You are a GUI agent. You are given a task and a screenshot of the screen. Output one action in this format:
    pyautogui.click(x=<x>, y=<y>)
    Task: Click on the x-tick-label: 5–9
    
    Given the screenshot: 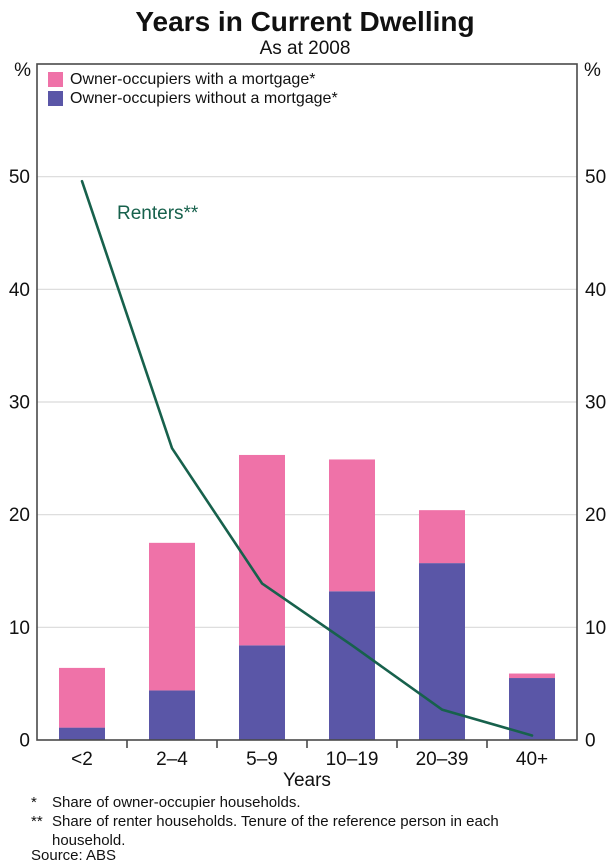 What is the action you would take?
    pyautogui.click(x=262, y=759)
    